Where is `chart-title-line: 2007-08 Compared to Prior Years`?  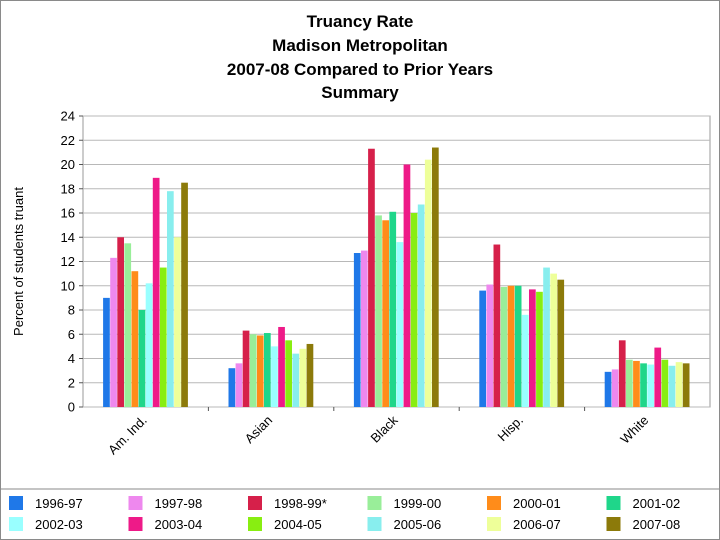
chart-title-line: 2007-08 Compared to Prior Years is located at coordinates (360, 69).